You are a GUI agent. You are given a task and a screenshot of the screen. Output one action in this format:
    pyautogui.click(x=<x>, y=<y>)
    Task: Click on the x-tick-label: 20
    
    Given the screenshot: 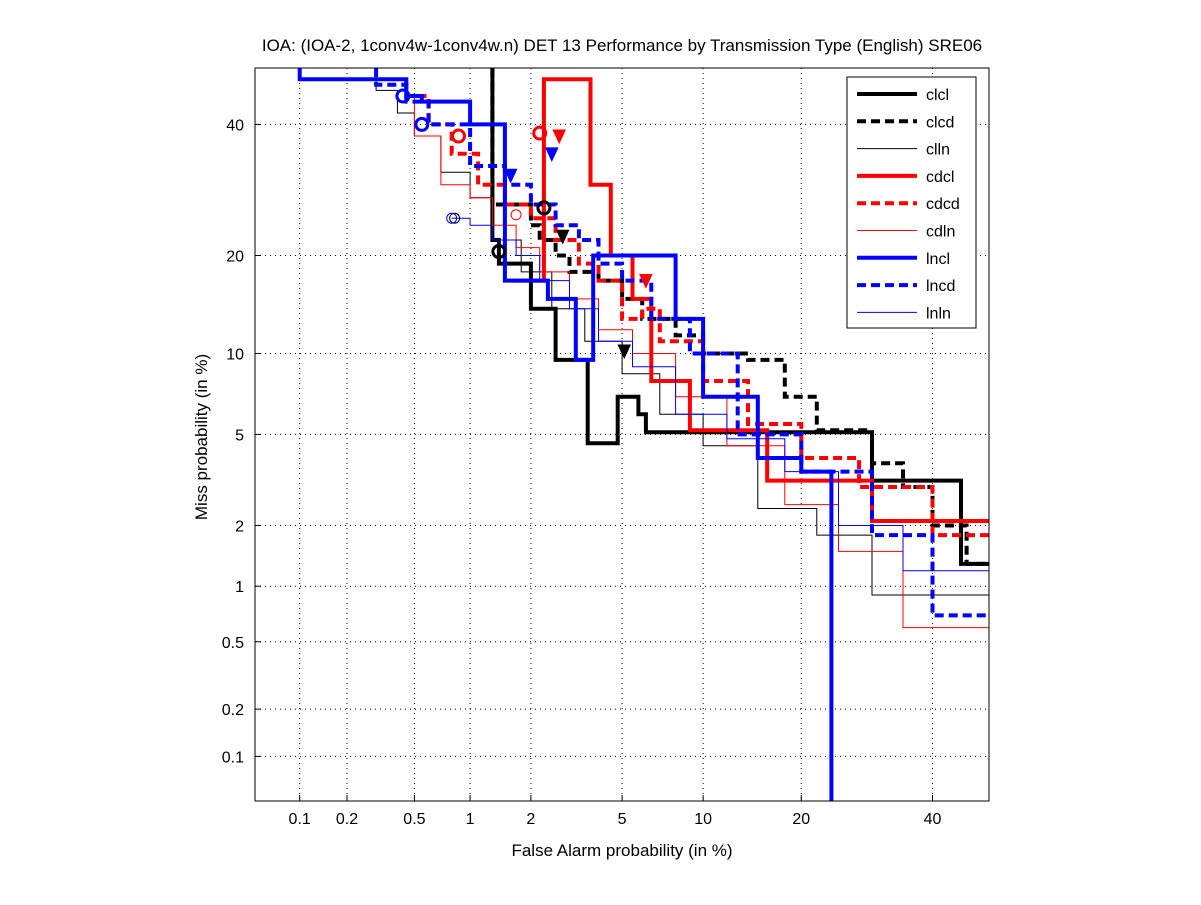 What is the action you would take?
    pyautogui.click(x=801, y=819)
    